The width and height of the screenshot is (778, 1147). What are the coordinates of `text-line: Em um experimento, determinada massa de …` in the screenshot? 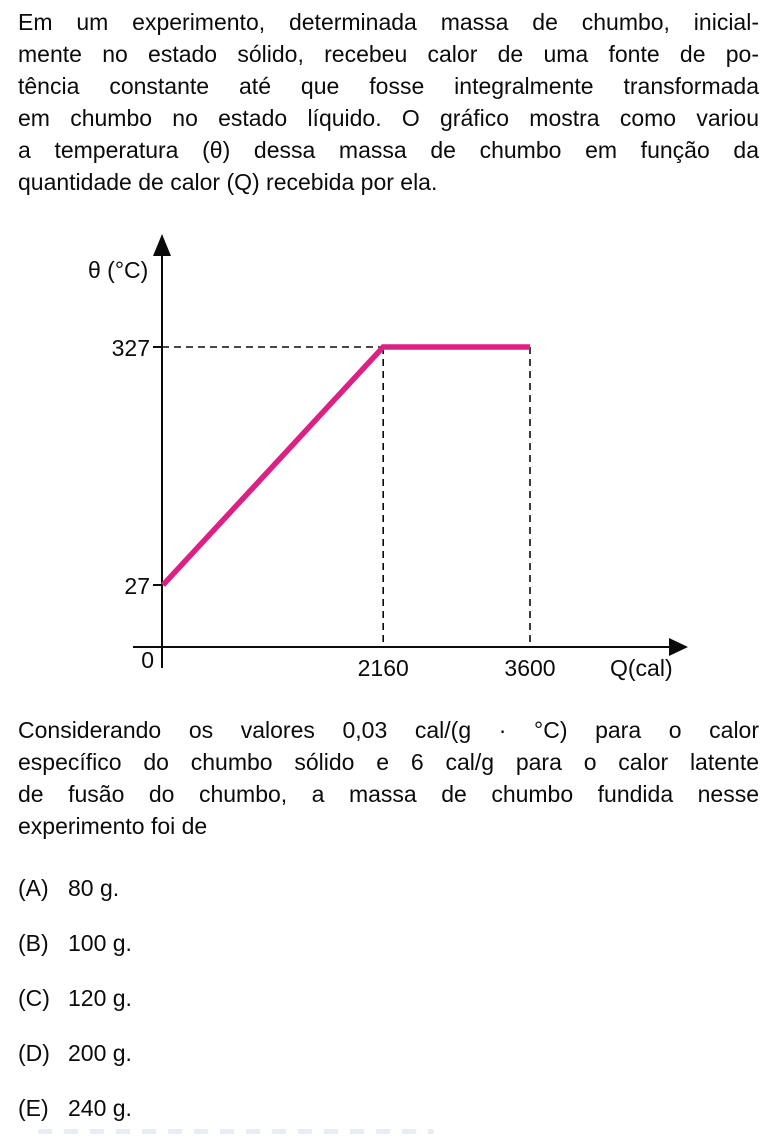 It's located at (388, 22).